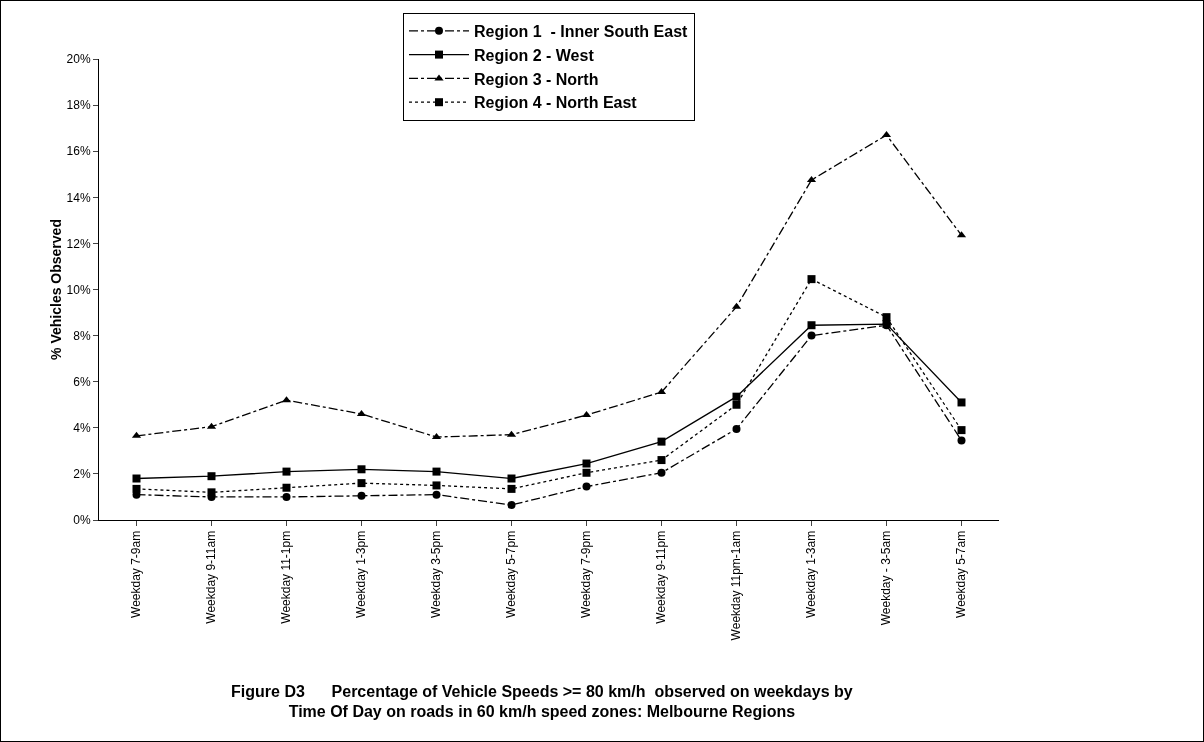 This screenshot has height=742, width=1204. Describe the element at coordinates (436, 574) in the screenshot. I see `x-tick-label: Weekday 3-5pm` at that location.